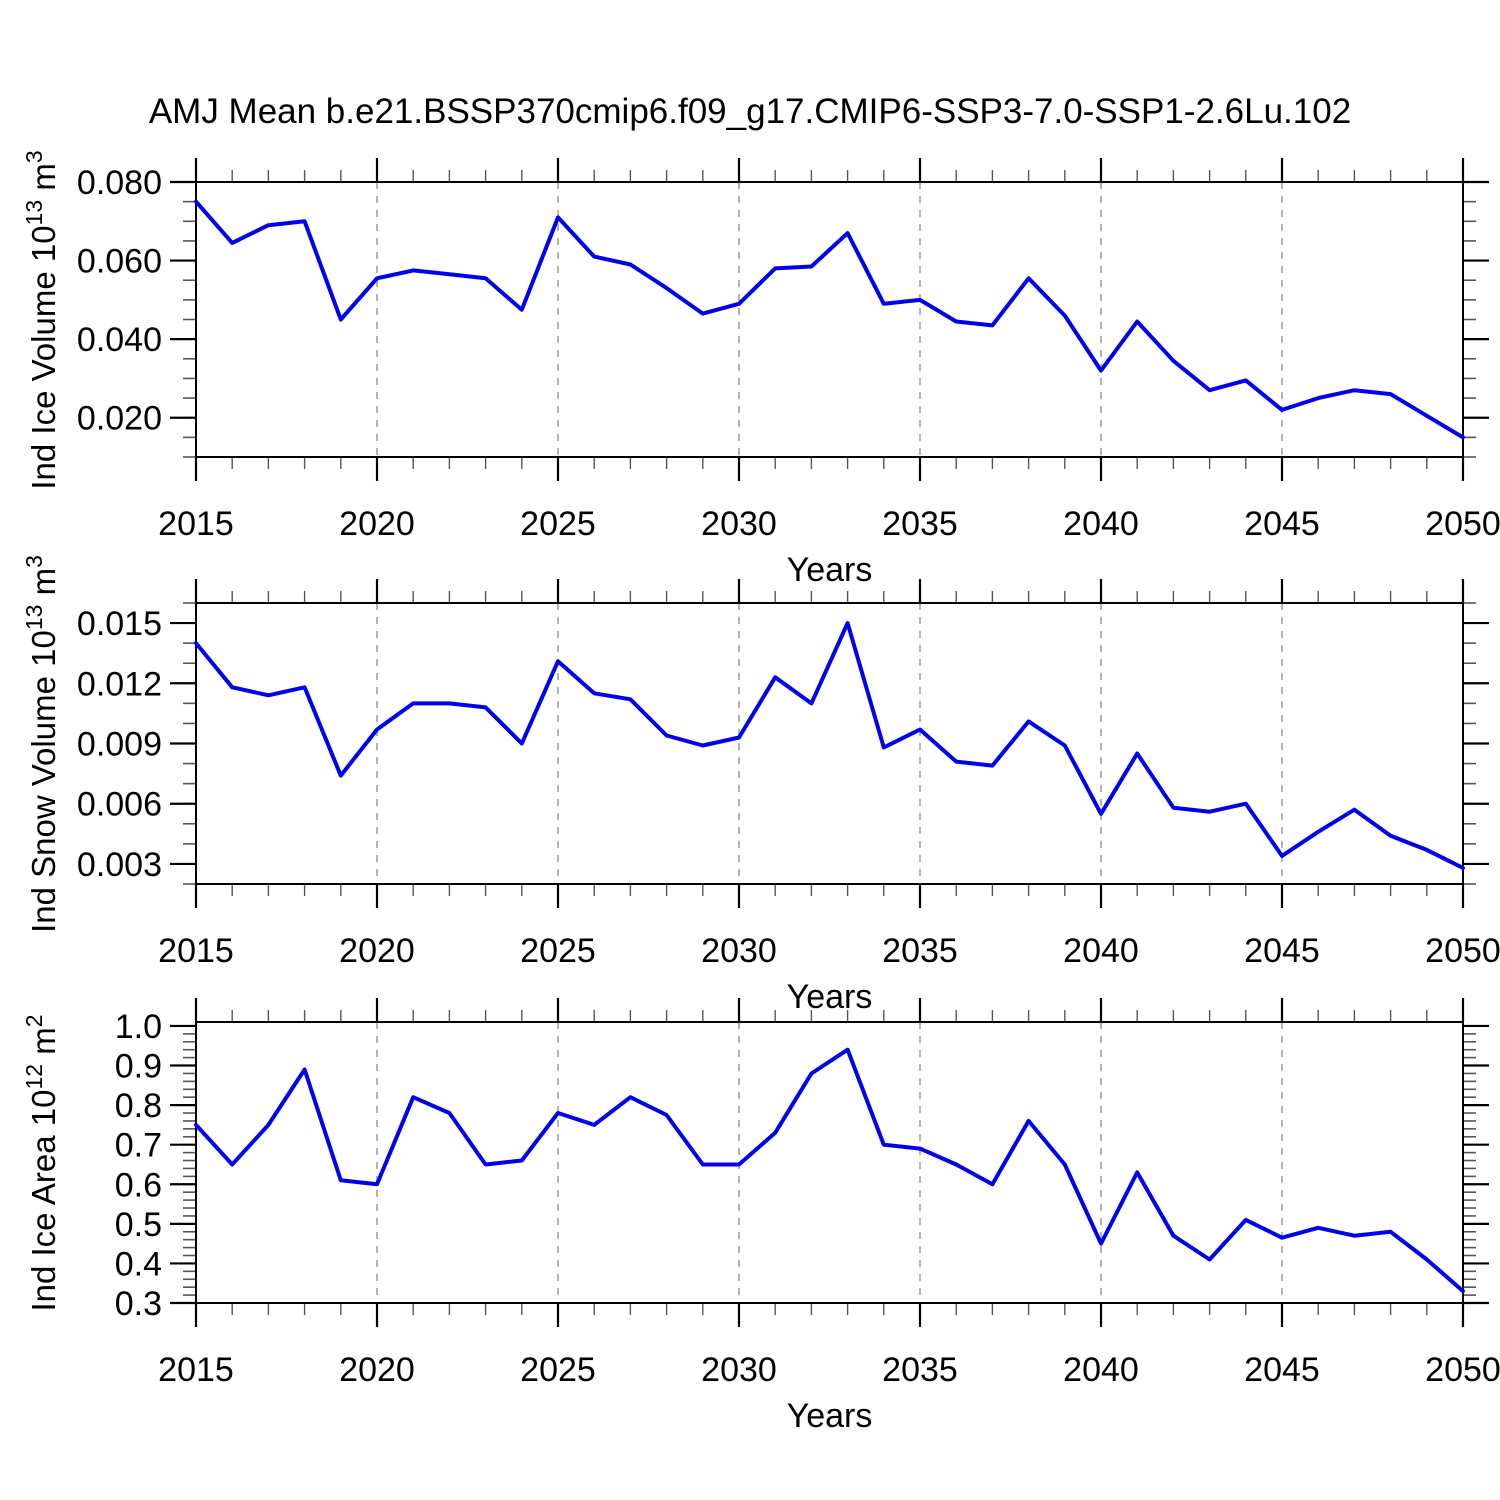 The width and height of the screenshot is (1500, 1500). I want to click on y-tick-label: 0.5, so click(138, 1225).